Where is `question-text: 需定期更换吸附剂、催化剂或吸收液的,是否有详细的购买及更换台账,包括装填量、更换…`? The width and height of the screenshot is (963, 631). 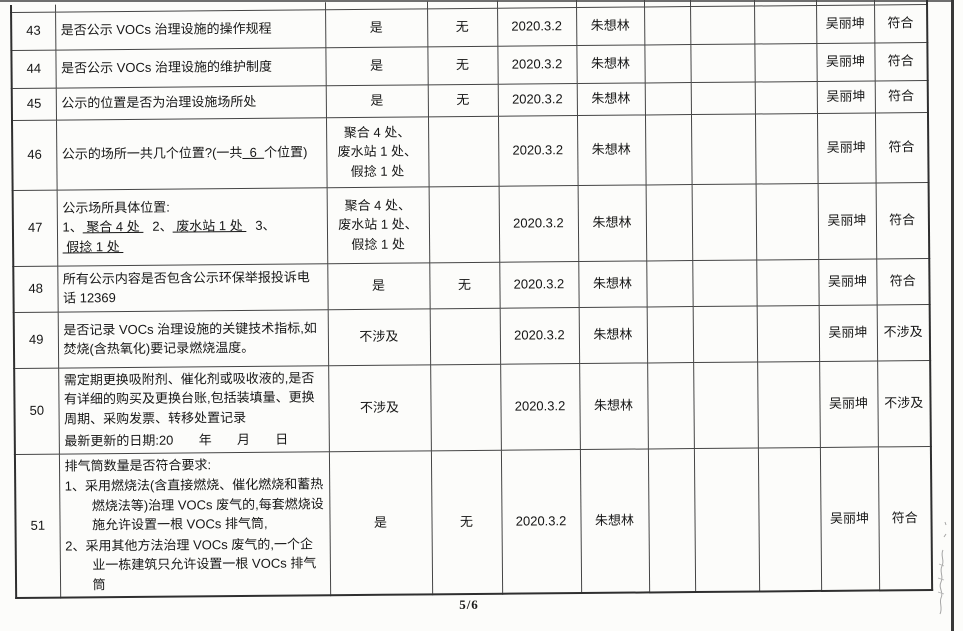
question-text: 需定期更换吸附剂、催化剂或吸收液的,是否有详细的购买及更换台账,包括装填量、更换… is located at coordinates (189, 398).